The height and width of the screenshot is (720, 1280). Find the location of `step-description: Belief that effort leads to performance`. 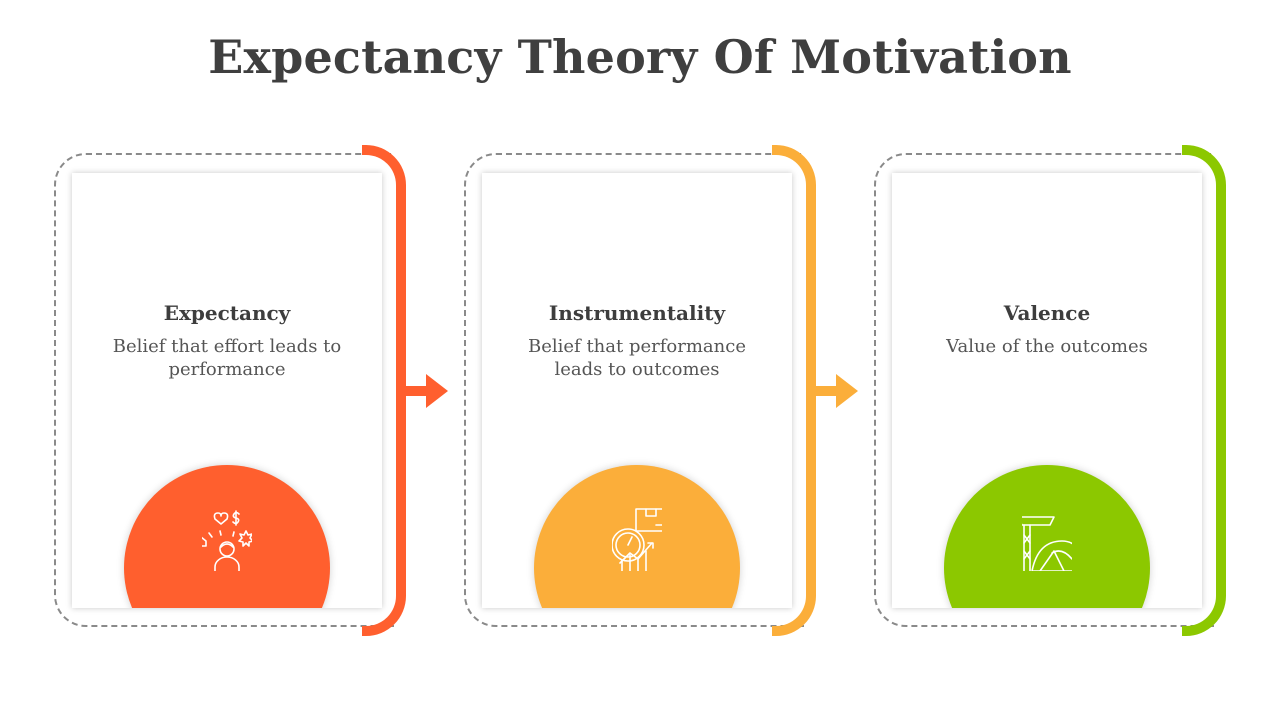

step-description: Belief that effort leads to performance is located at coordinates (227, 358).